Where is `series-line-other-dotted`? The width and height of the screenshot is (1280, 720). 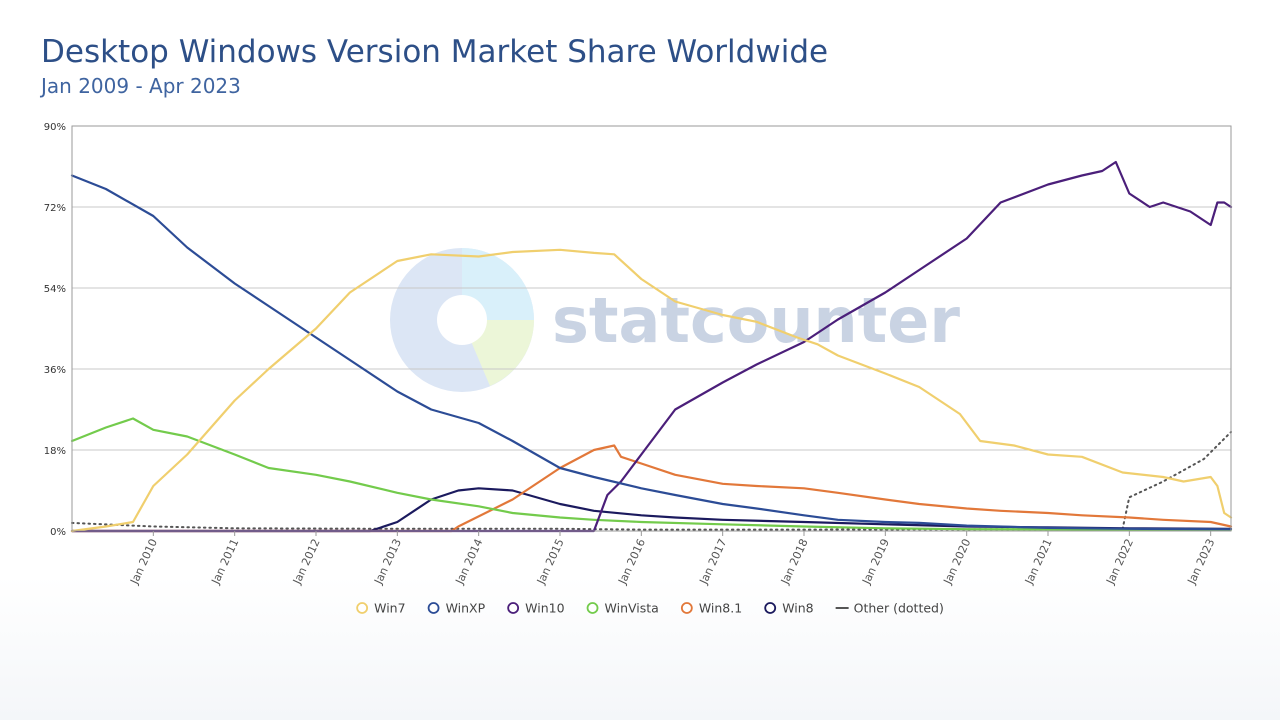 series-line-other-dotted is located at coordinates (651, 481).